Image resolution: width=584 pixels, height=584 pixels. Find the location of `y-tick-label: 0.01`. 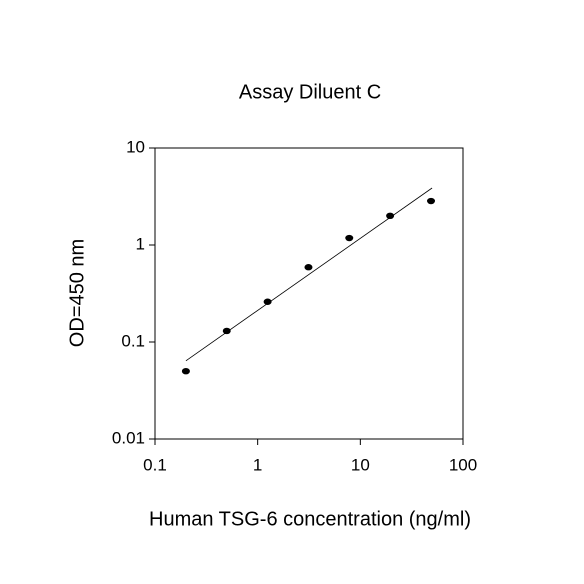

y-tick-label: 0.01 is located at coordinates (128, 437).